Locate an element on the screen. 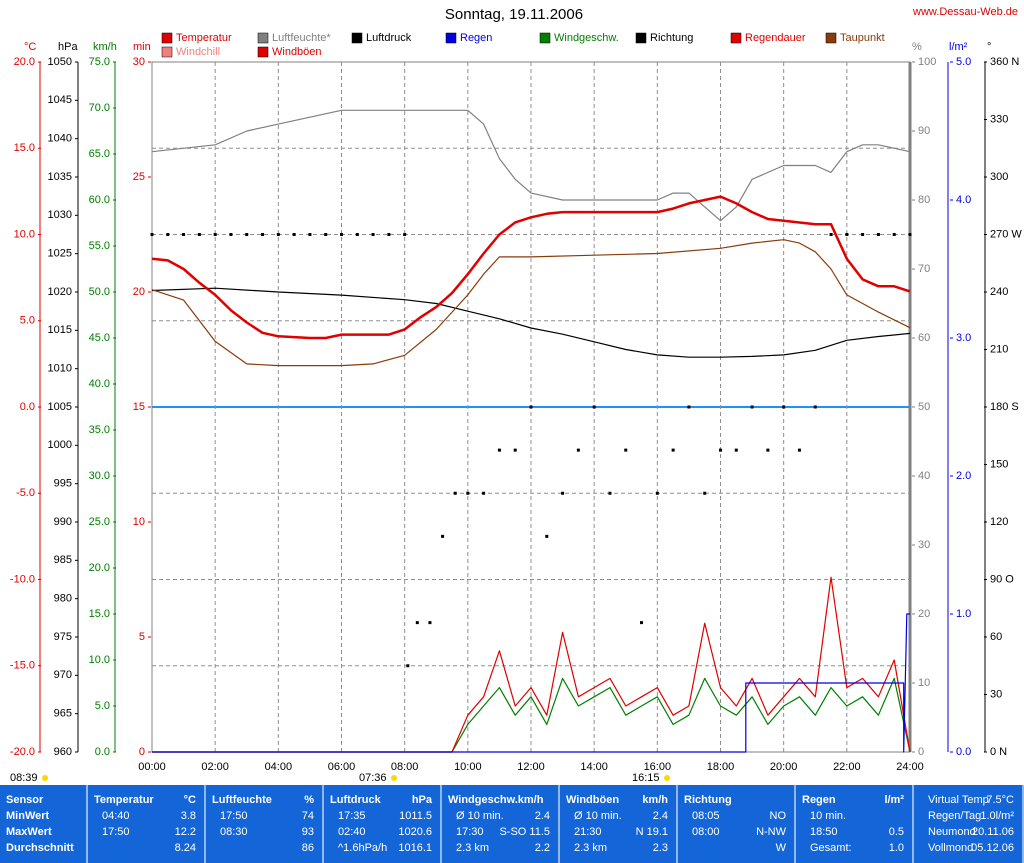  axis-unit: % is located at coordinates (917, 47).